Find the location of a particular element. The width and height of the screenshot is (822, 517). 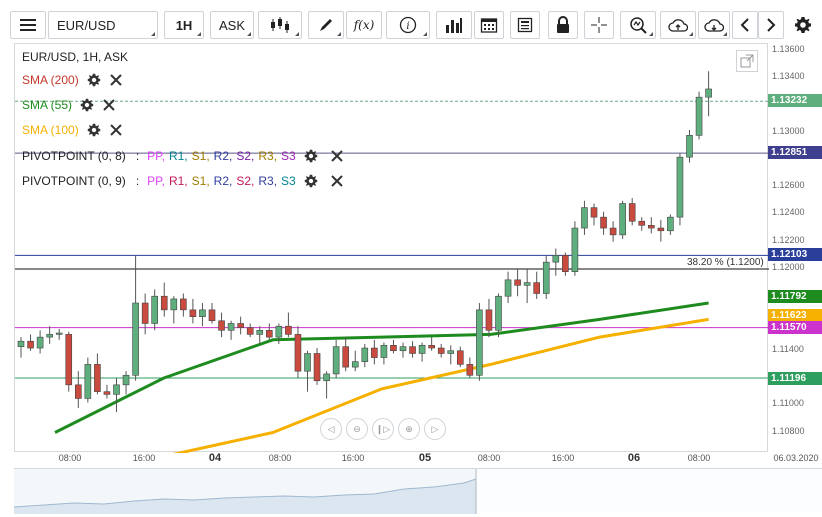

cloud-upload-button is located at coordinates (678, 25).